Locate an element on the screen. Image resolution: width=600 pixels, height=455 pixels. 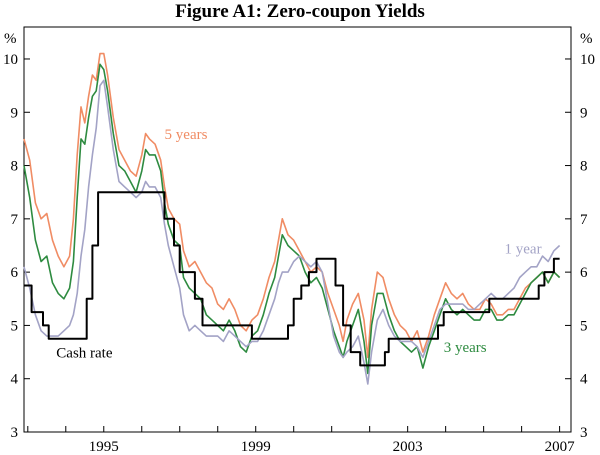
y-tick-label-left: 9 is located at coordinates (15, 113).